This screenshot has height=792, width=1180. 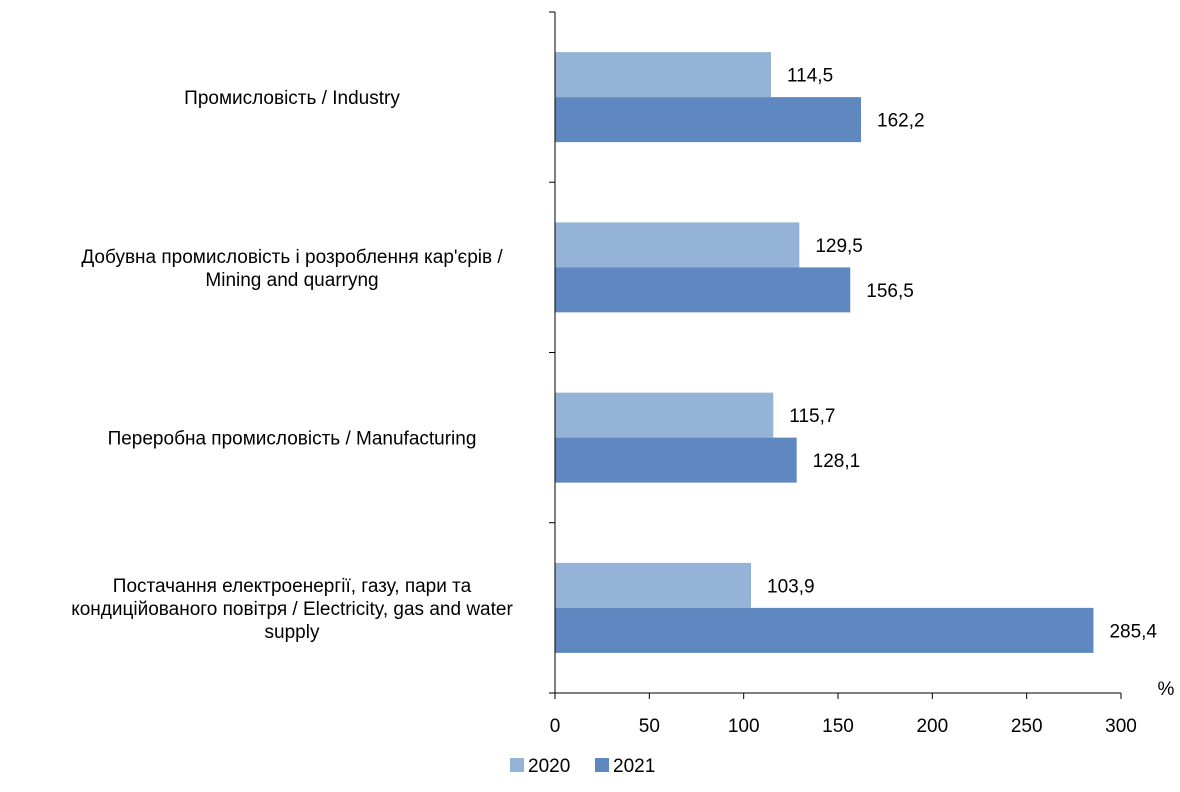 I want to click on data-label-2021-2: 128,1, so click(x=837, y=461).